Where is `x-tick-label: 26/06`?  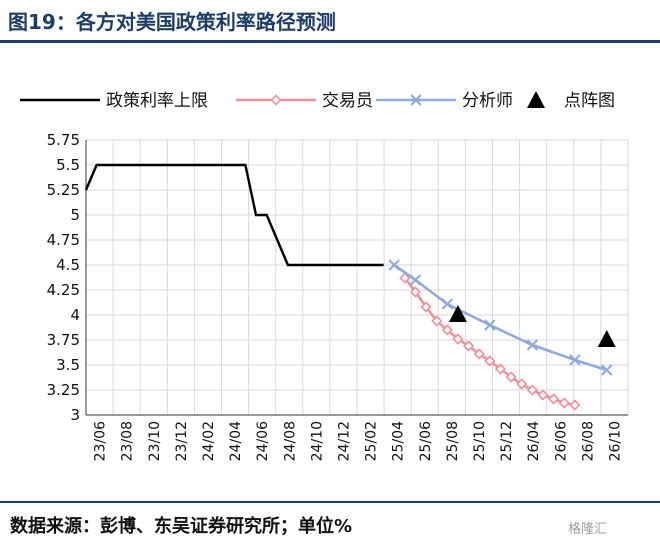 x-tick-label: 26/06 is located at coordinates (561, 441).